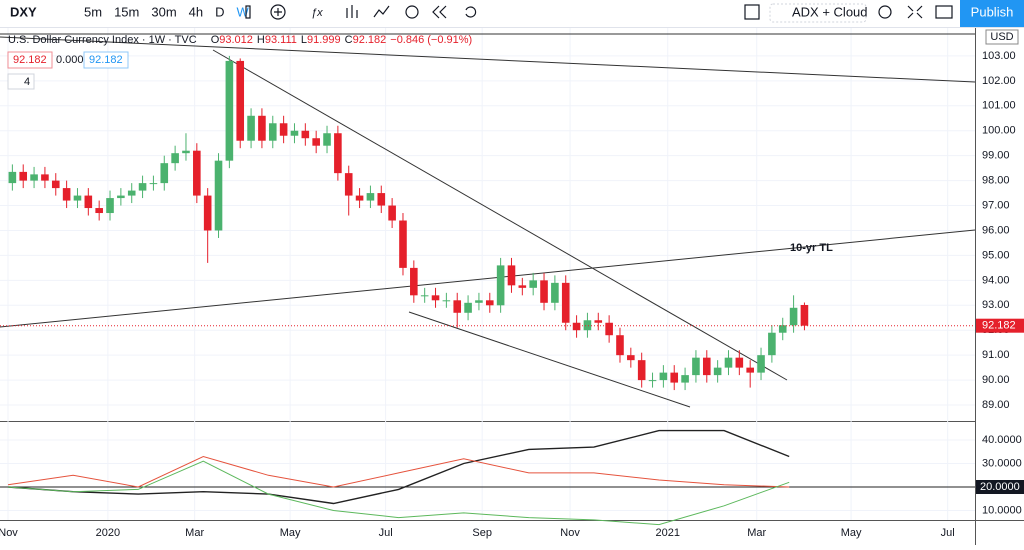  Describe the element at coordinates (126, 11) in the screenshot. I see `interval: 15m` at that location.